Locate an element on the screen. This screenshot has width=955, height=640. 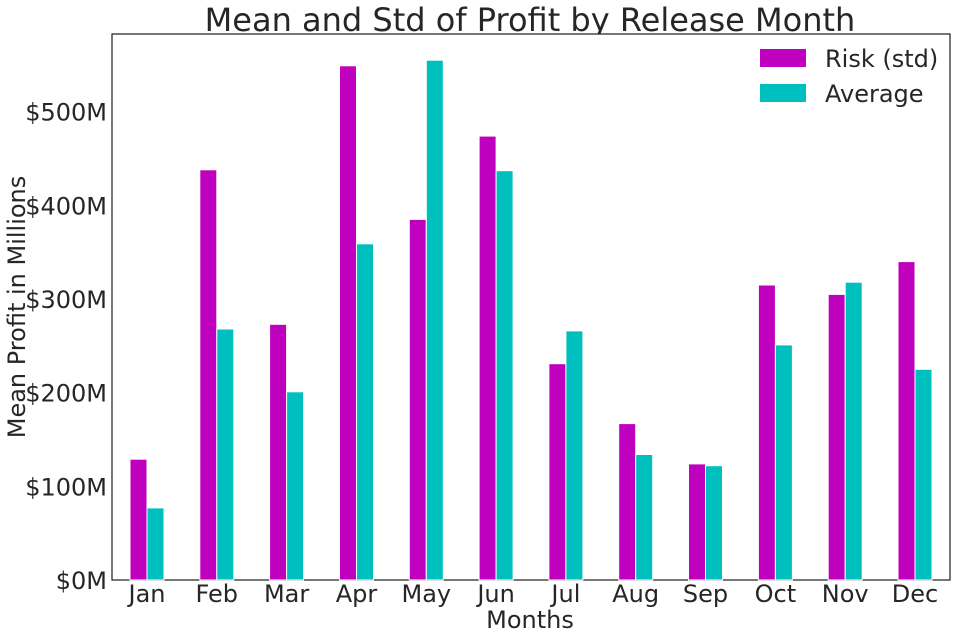
x-tick-label: Oct is located at coordinates (776, 594).